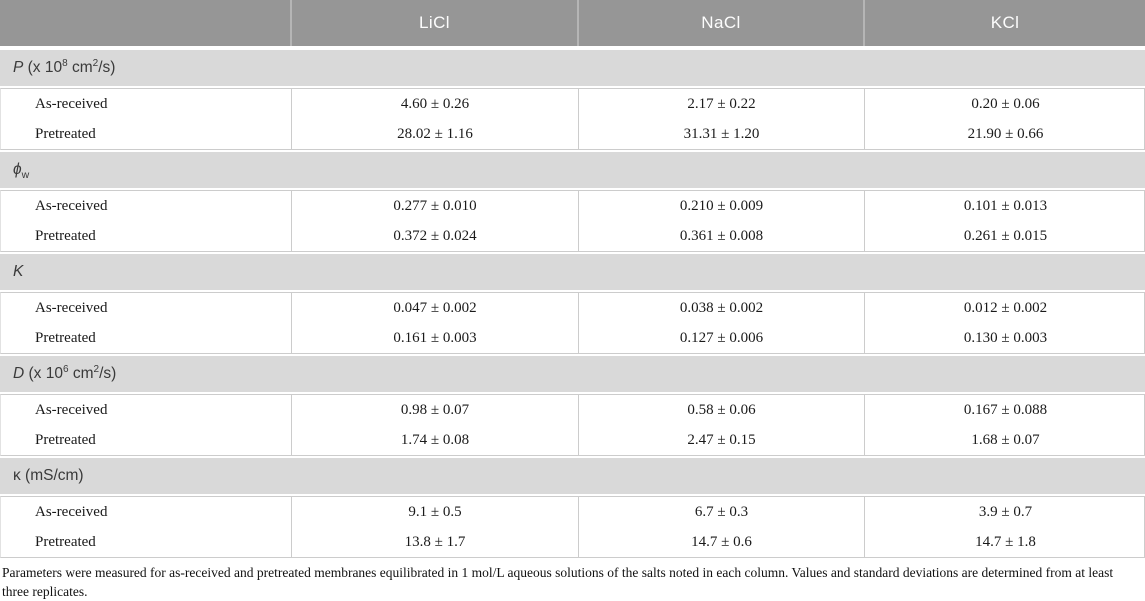  I want to click on value-cell: 0.047 ± 0.002, so click(434, 308).